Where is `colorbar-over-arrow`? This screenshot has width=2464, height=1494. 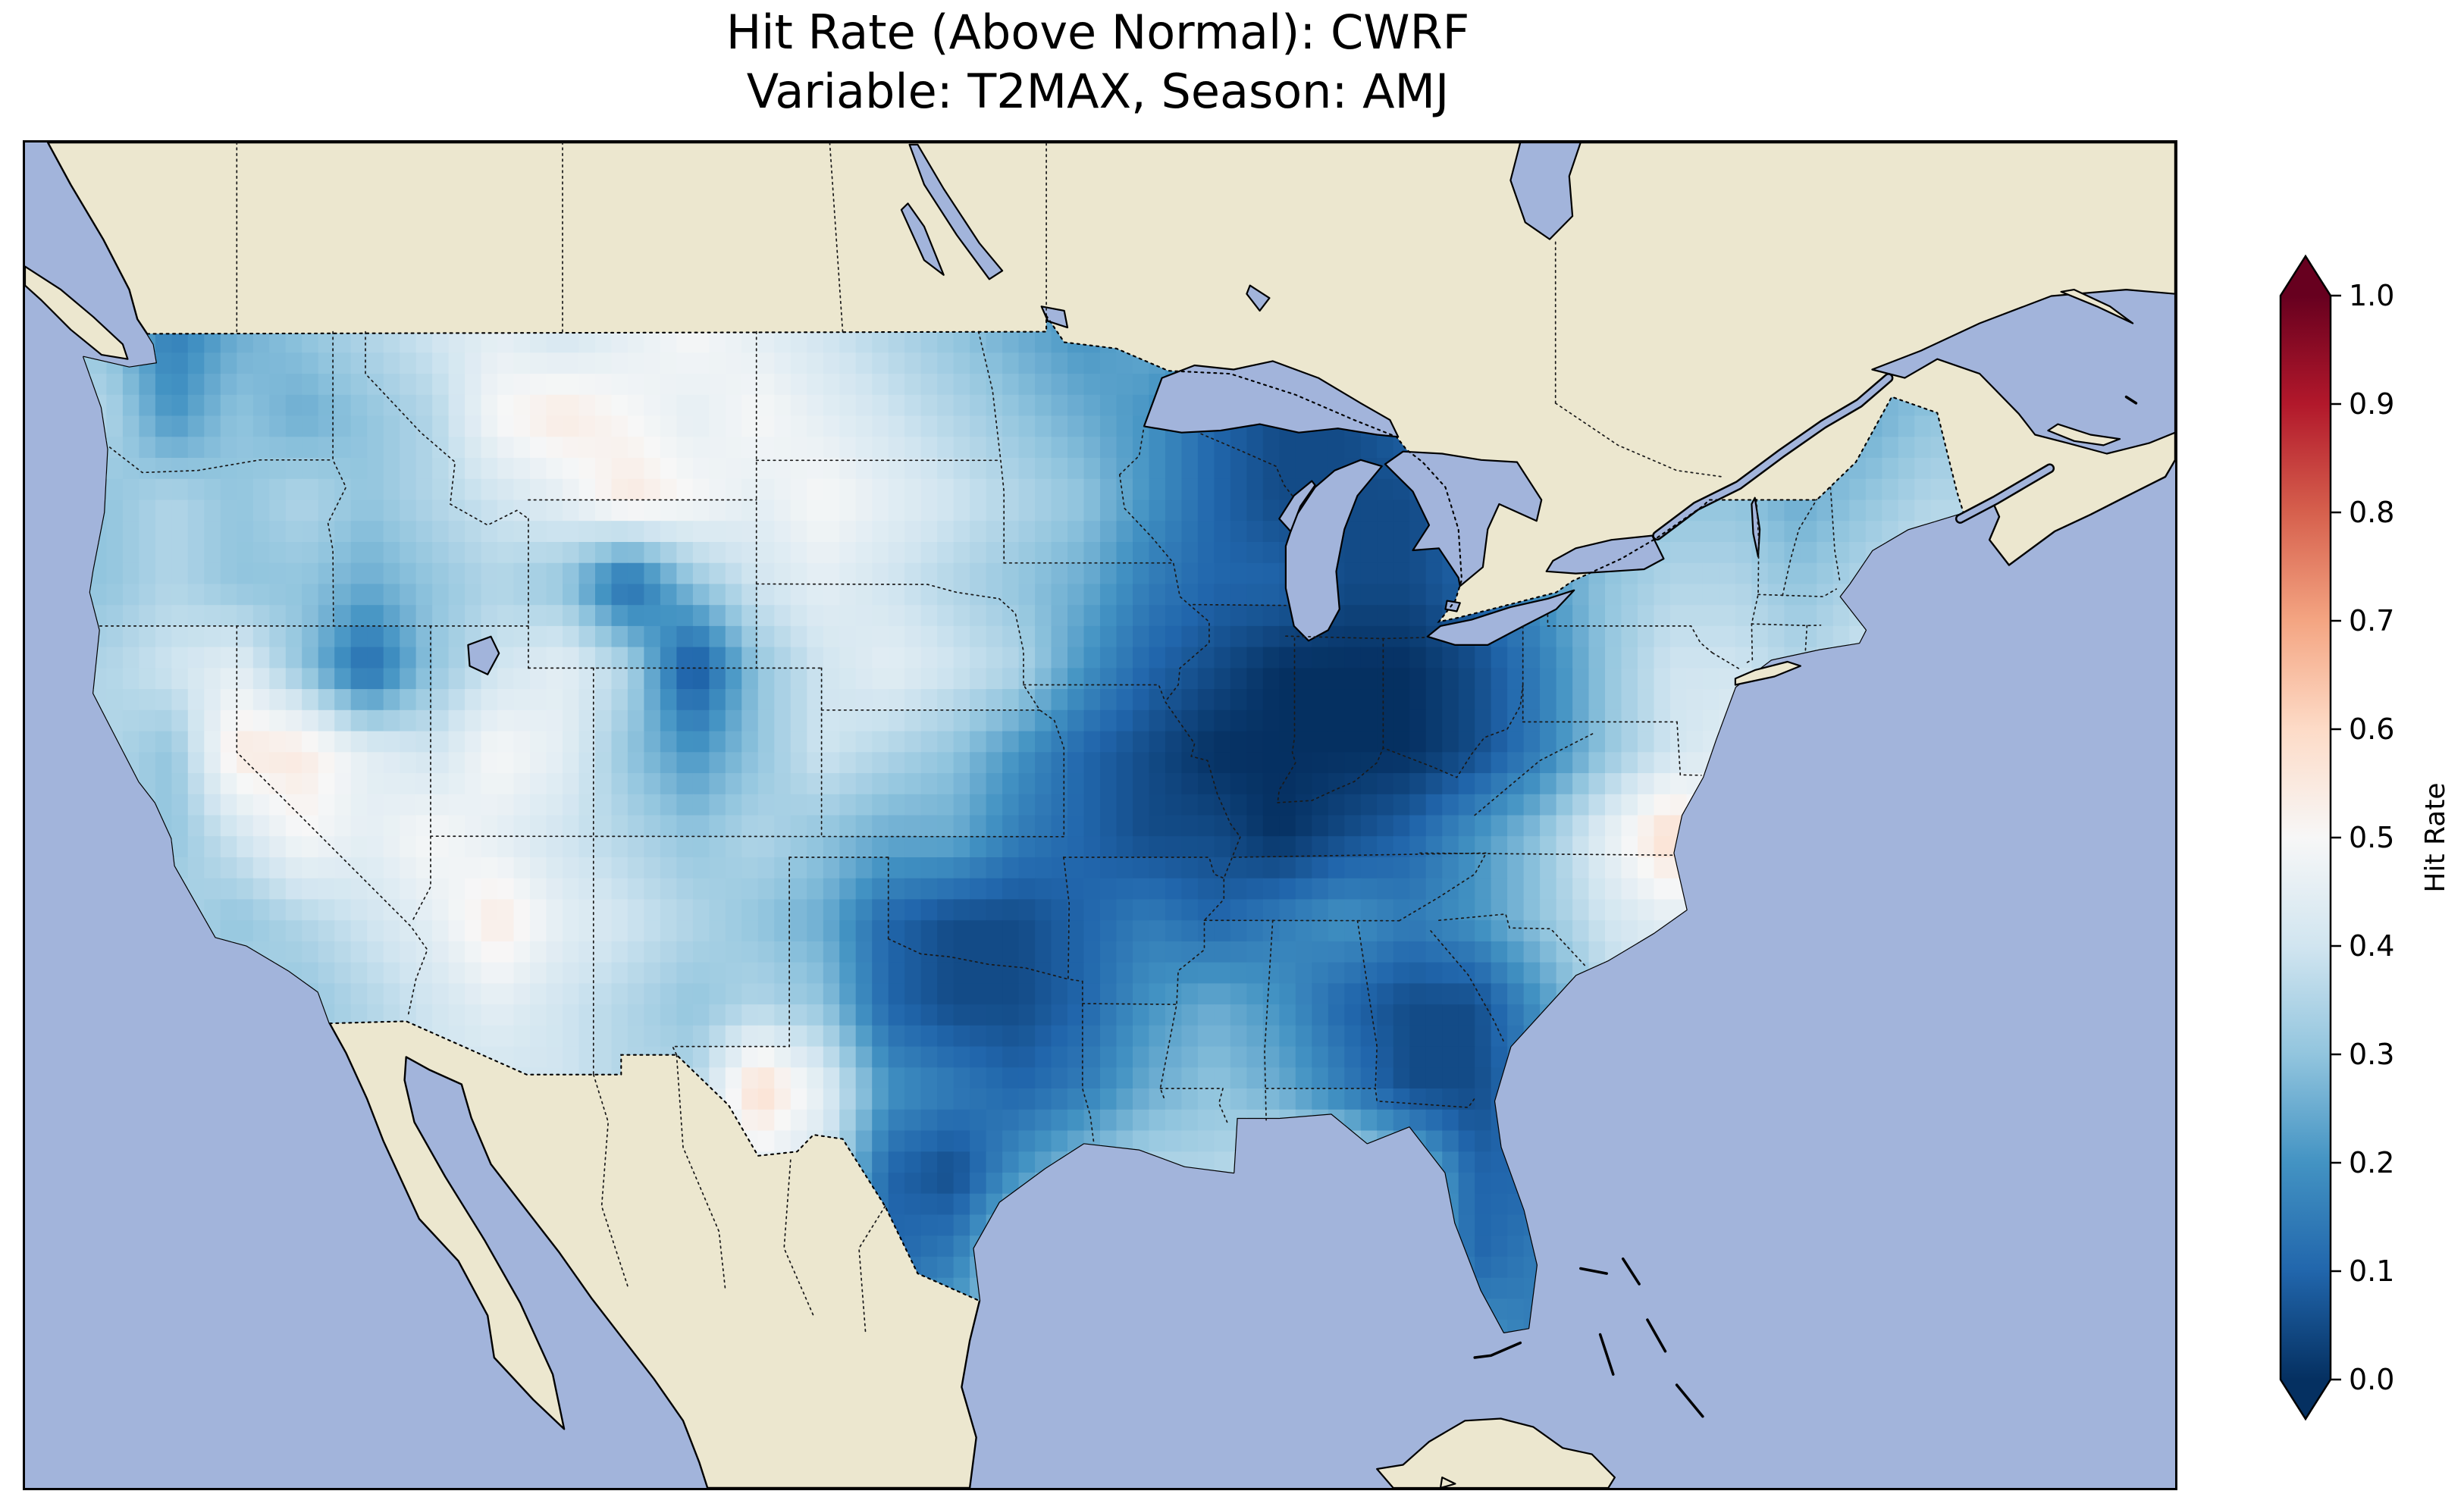
colorbar-over-arrow is located at coordinates (2306, 276).